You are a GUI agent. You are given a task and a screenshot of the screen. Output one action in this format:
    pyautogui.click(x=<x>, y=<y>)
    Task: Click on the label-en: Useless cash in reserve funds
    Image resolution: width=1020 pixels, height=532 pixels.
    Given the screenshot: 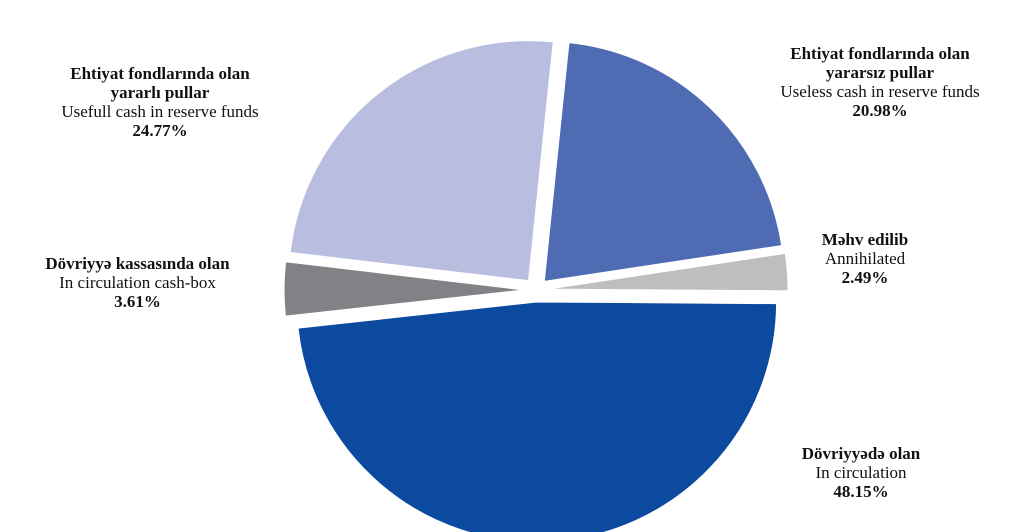 What is the action you would take?
    pyautogui.click(x=880, y=91)
    